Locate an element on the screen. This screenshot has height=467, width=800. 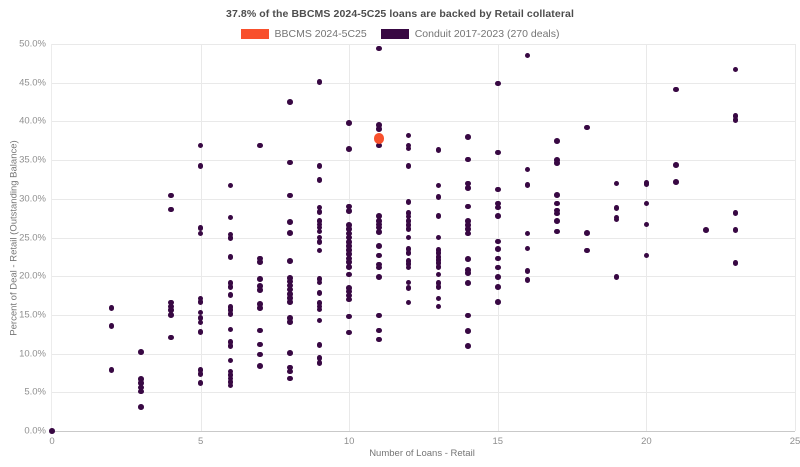
legend-item-conduit: Conduit 2017-2023 (270 deals) is located at coordinates (470, 34).